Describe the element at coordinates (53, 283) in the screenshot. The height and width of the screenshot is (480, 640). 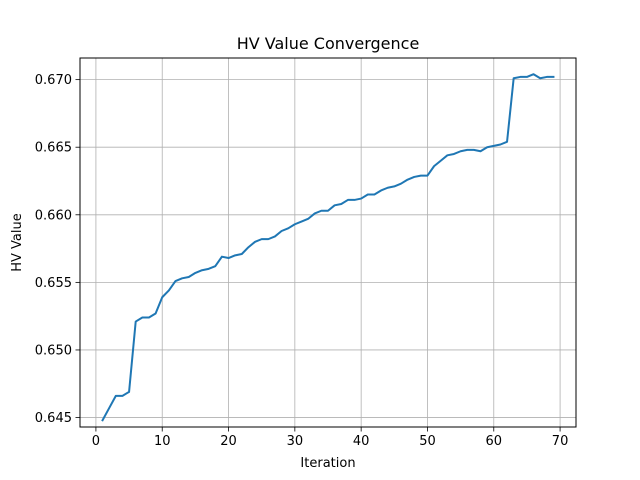
I see `y-tick-label: 0.655` at that location.